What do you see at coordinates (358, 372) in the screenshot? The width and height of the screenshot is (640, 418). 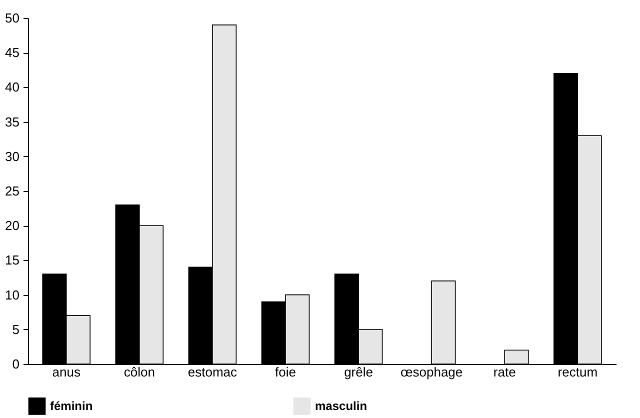 I see `x-tick-label: grêle` at bounding box center [358, 372].